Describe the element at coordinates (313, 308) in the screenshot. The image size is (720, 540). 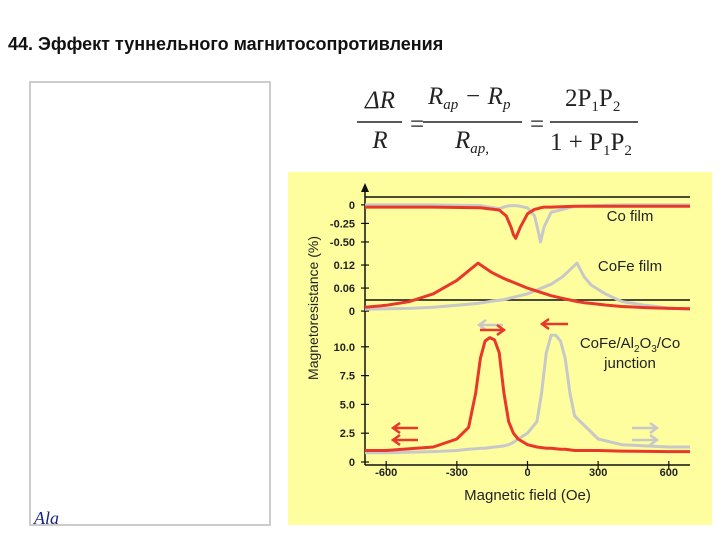
I see `y-axis-label: Magnetoresistance (%)` at that location.